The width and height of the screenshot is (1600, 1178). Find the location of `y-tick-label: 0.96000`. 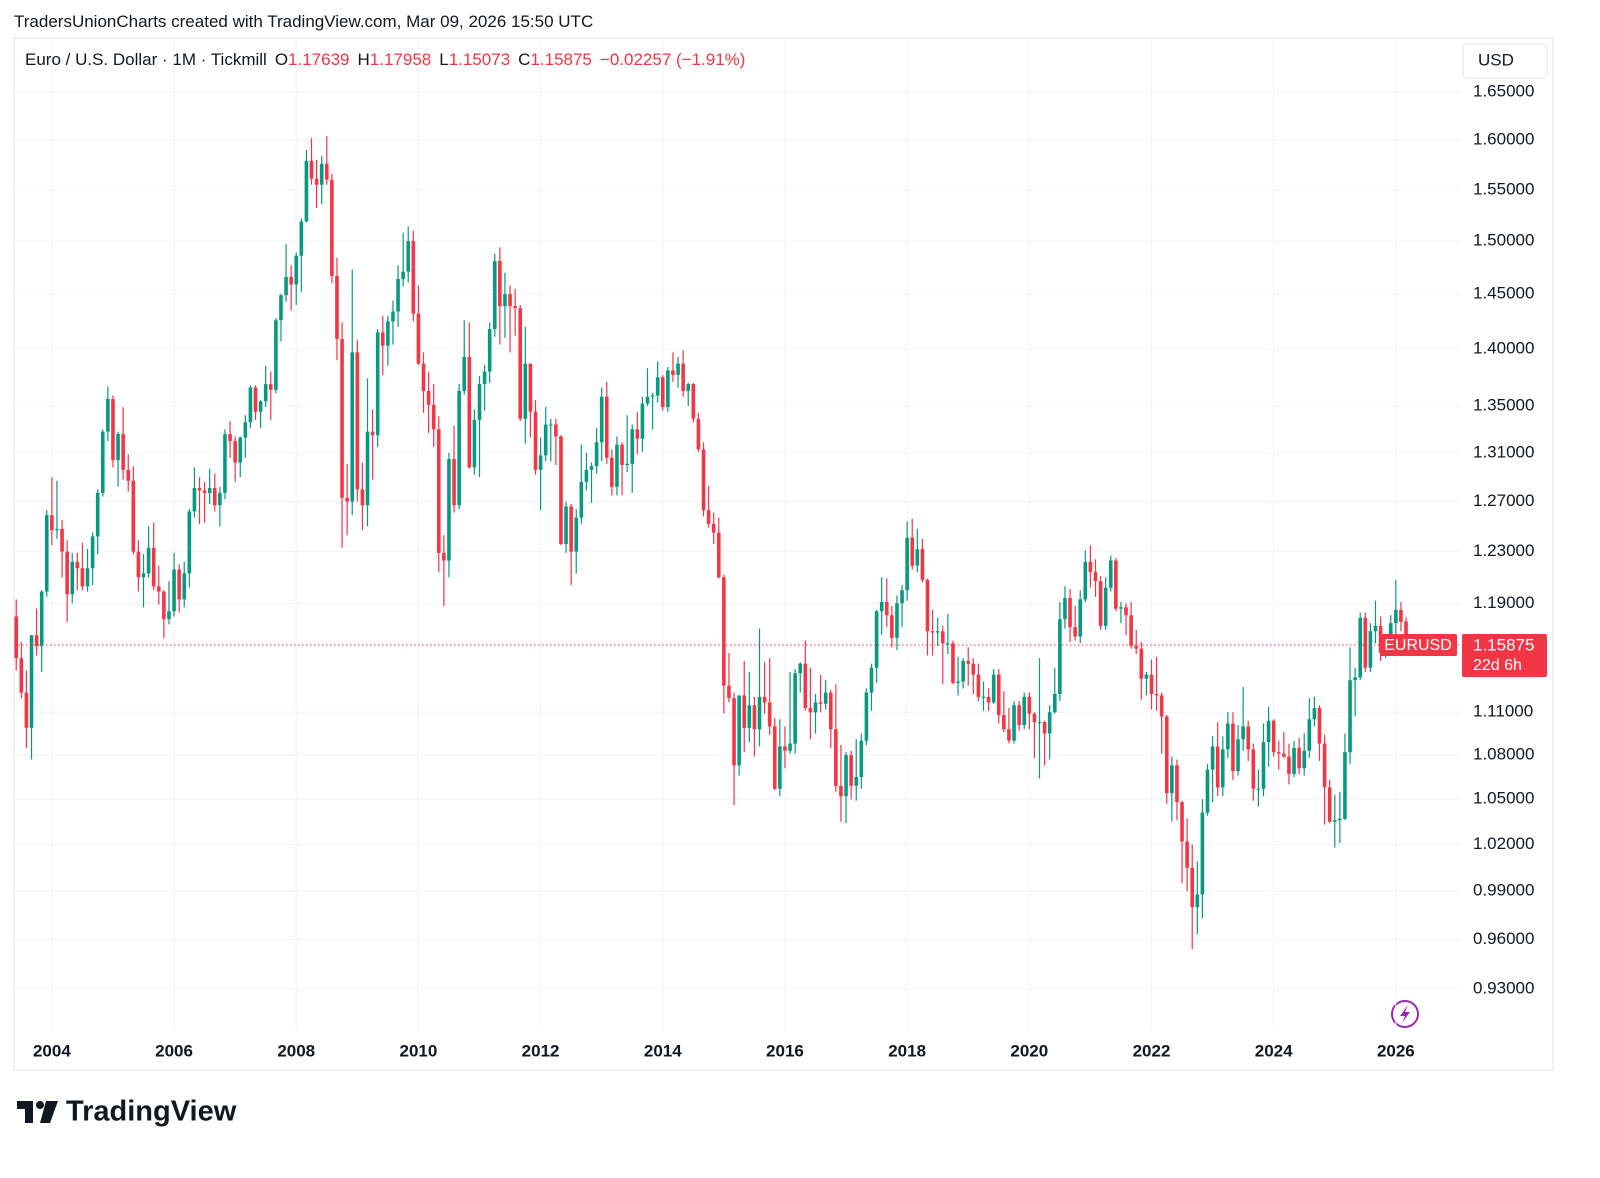

y-tick-label: 0.96000 is located at coordinates (1503, 938).